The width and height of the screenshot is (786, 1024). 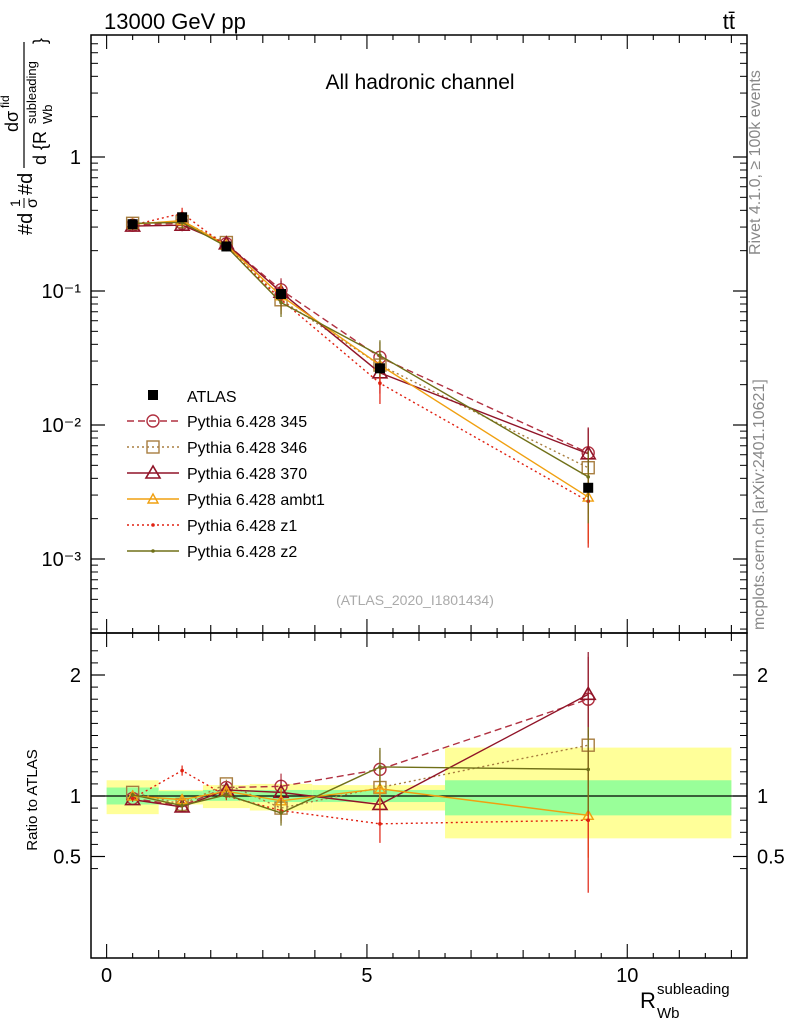 I want to click on ratio-ytick-label: 2, so click(x=75, y=676).